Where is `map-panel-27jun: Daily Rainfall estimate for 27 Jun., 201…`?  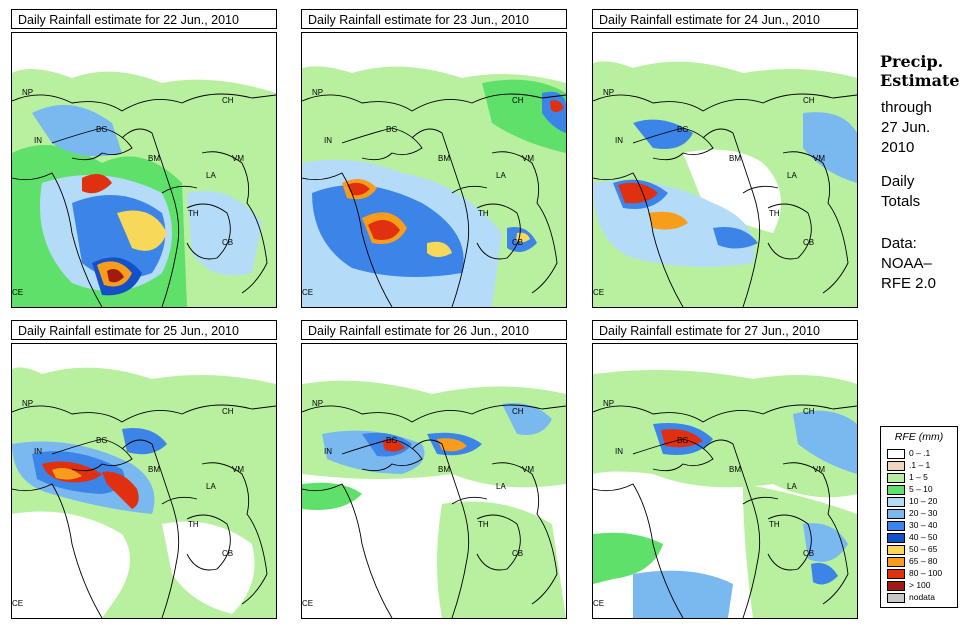
map-panel-27jun: Daily Rainfall estimate for 27 Jun., 201… is located at coordinates (726, 469).